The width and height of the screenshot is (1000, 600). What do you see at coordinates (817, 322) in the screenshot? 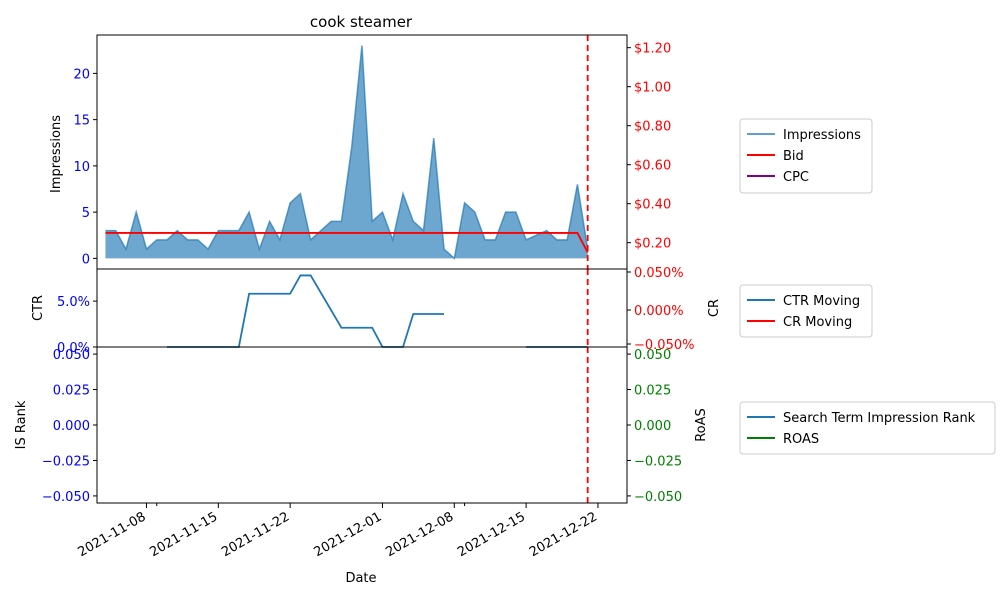
I see `legend-label: CR Moving` at bounding box center [817, 322].